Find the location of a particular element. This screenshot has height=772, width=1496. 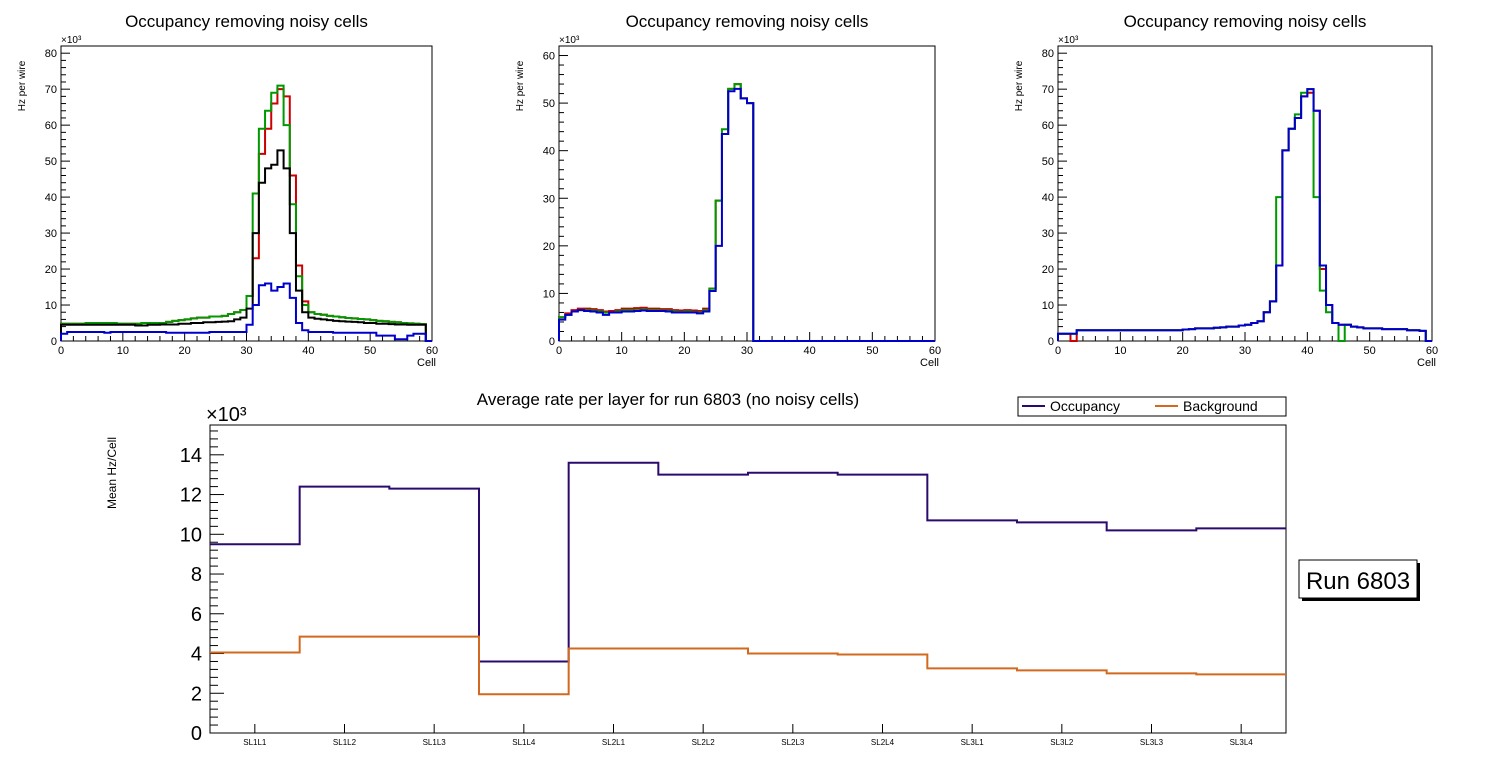

y-tick-label: 14 is located at coordinates (191, 456).